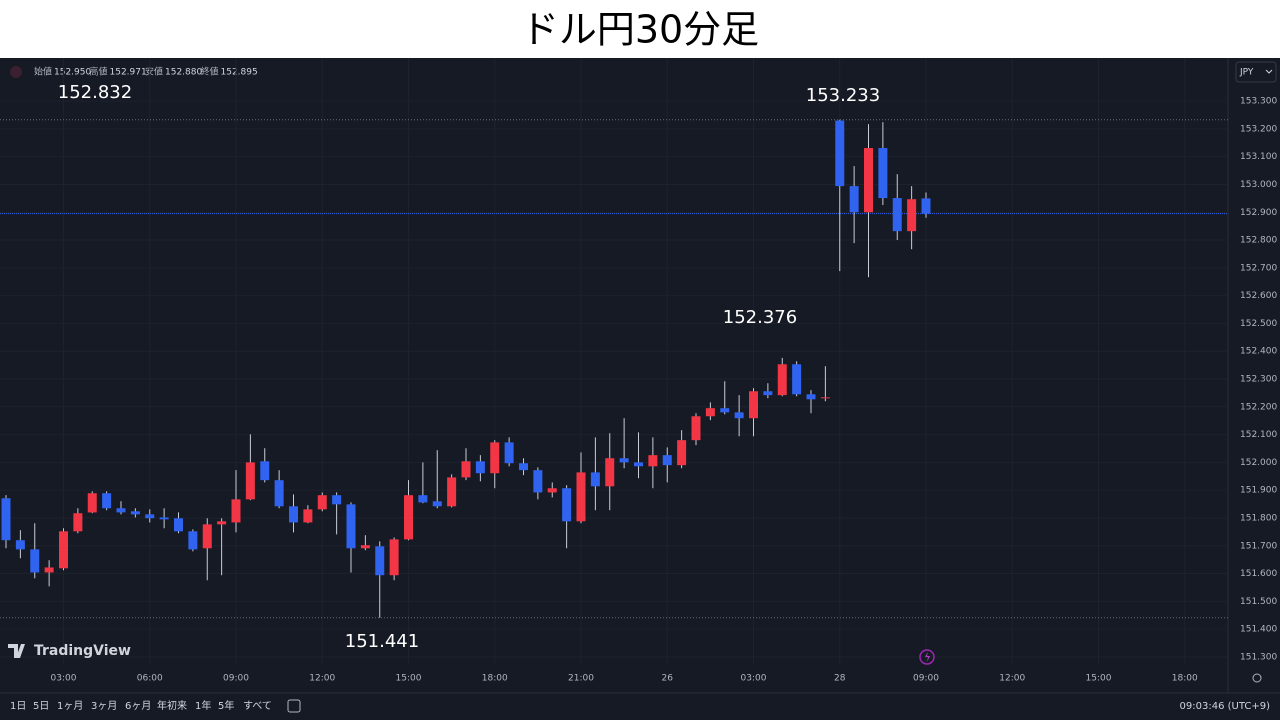  I want to click on x-tick-label: 28, so click(840, 679).